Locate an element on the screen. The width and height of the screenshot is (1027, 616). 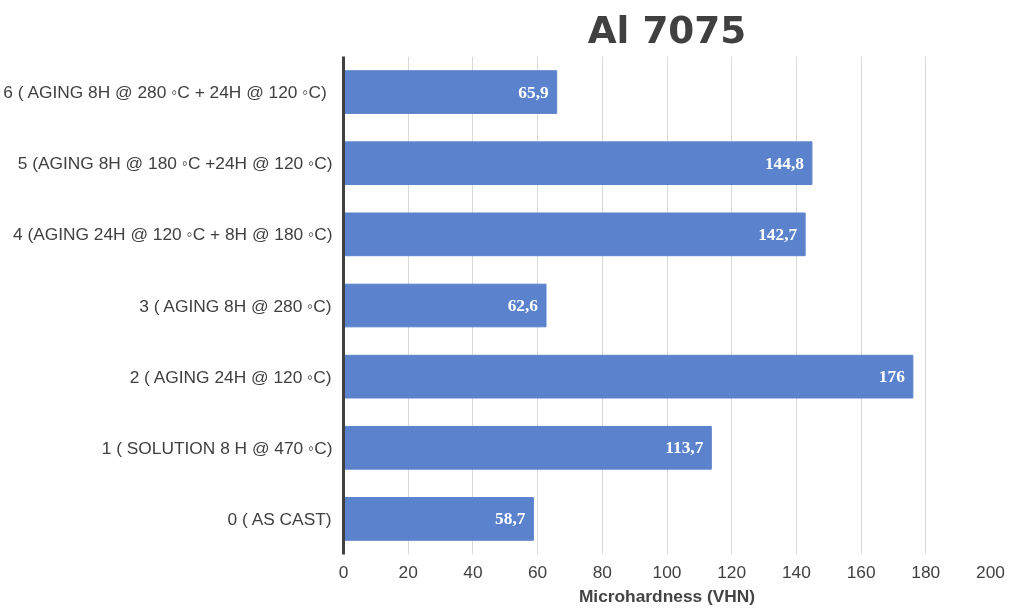
x-tick-label: 120 is located at coordinates (732, 571).